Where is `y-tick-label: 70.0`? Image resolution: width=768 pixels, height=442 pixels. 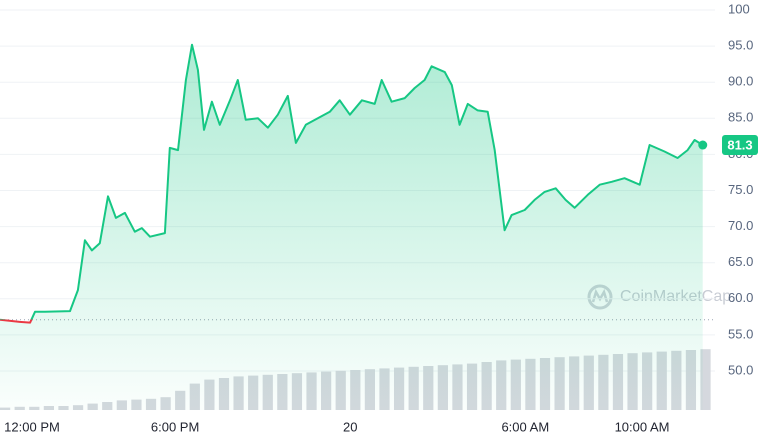
y-tick-label: 70.0 is located at coordinates (740, 225).